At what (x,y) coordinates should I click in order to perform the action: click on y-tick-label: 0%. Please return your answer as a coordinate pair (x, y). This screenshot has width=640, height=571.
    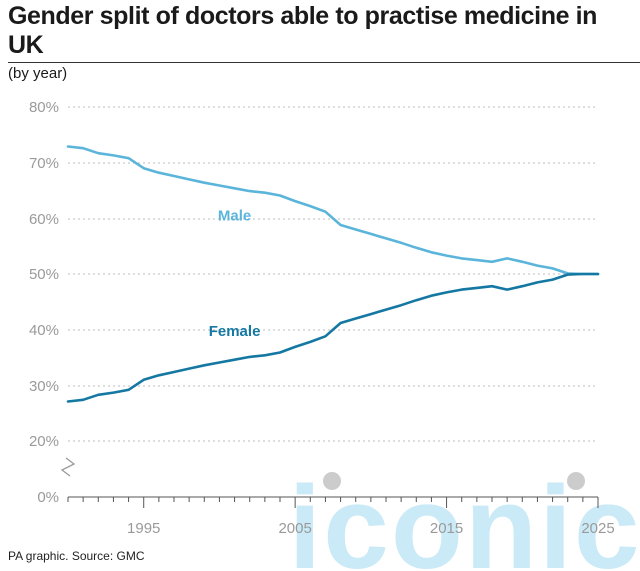
    Looking at the image, I should click on (48, 497).